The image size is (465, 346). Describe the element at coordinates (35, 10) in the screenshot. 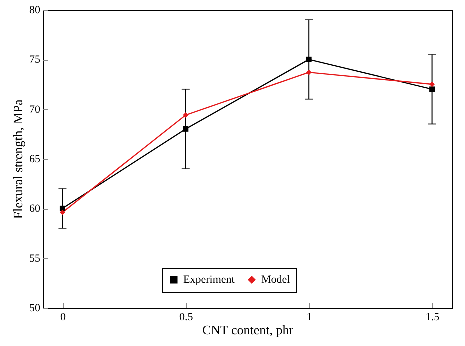

I see `y-tick-label: 80` at that location.